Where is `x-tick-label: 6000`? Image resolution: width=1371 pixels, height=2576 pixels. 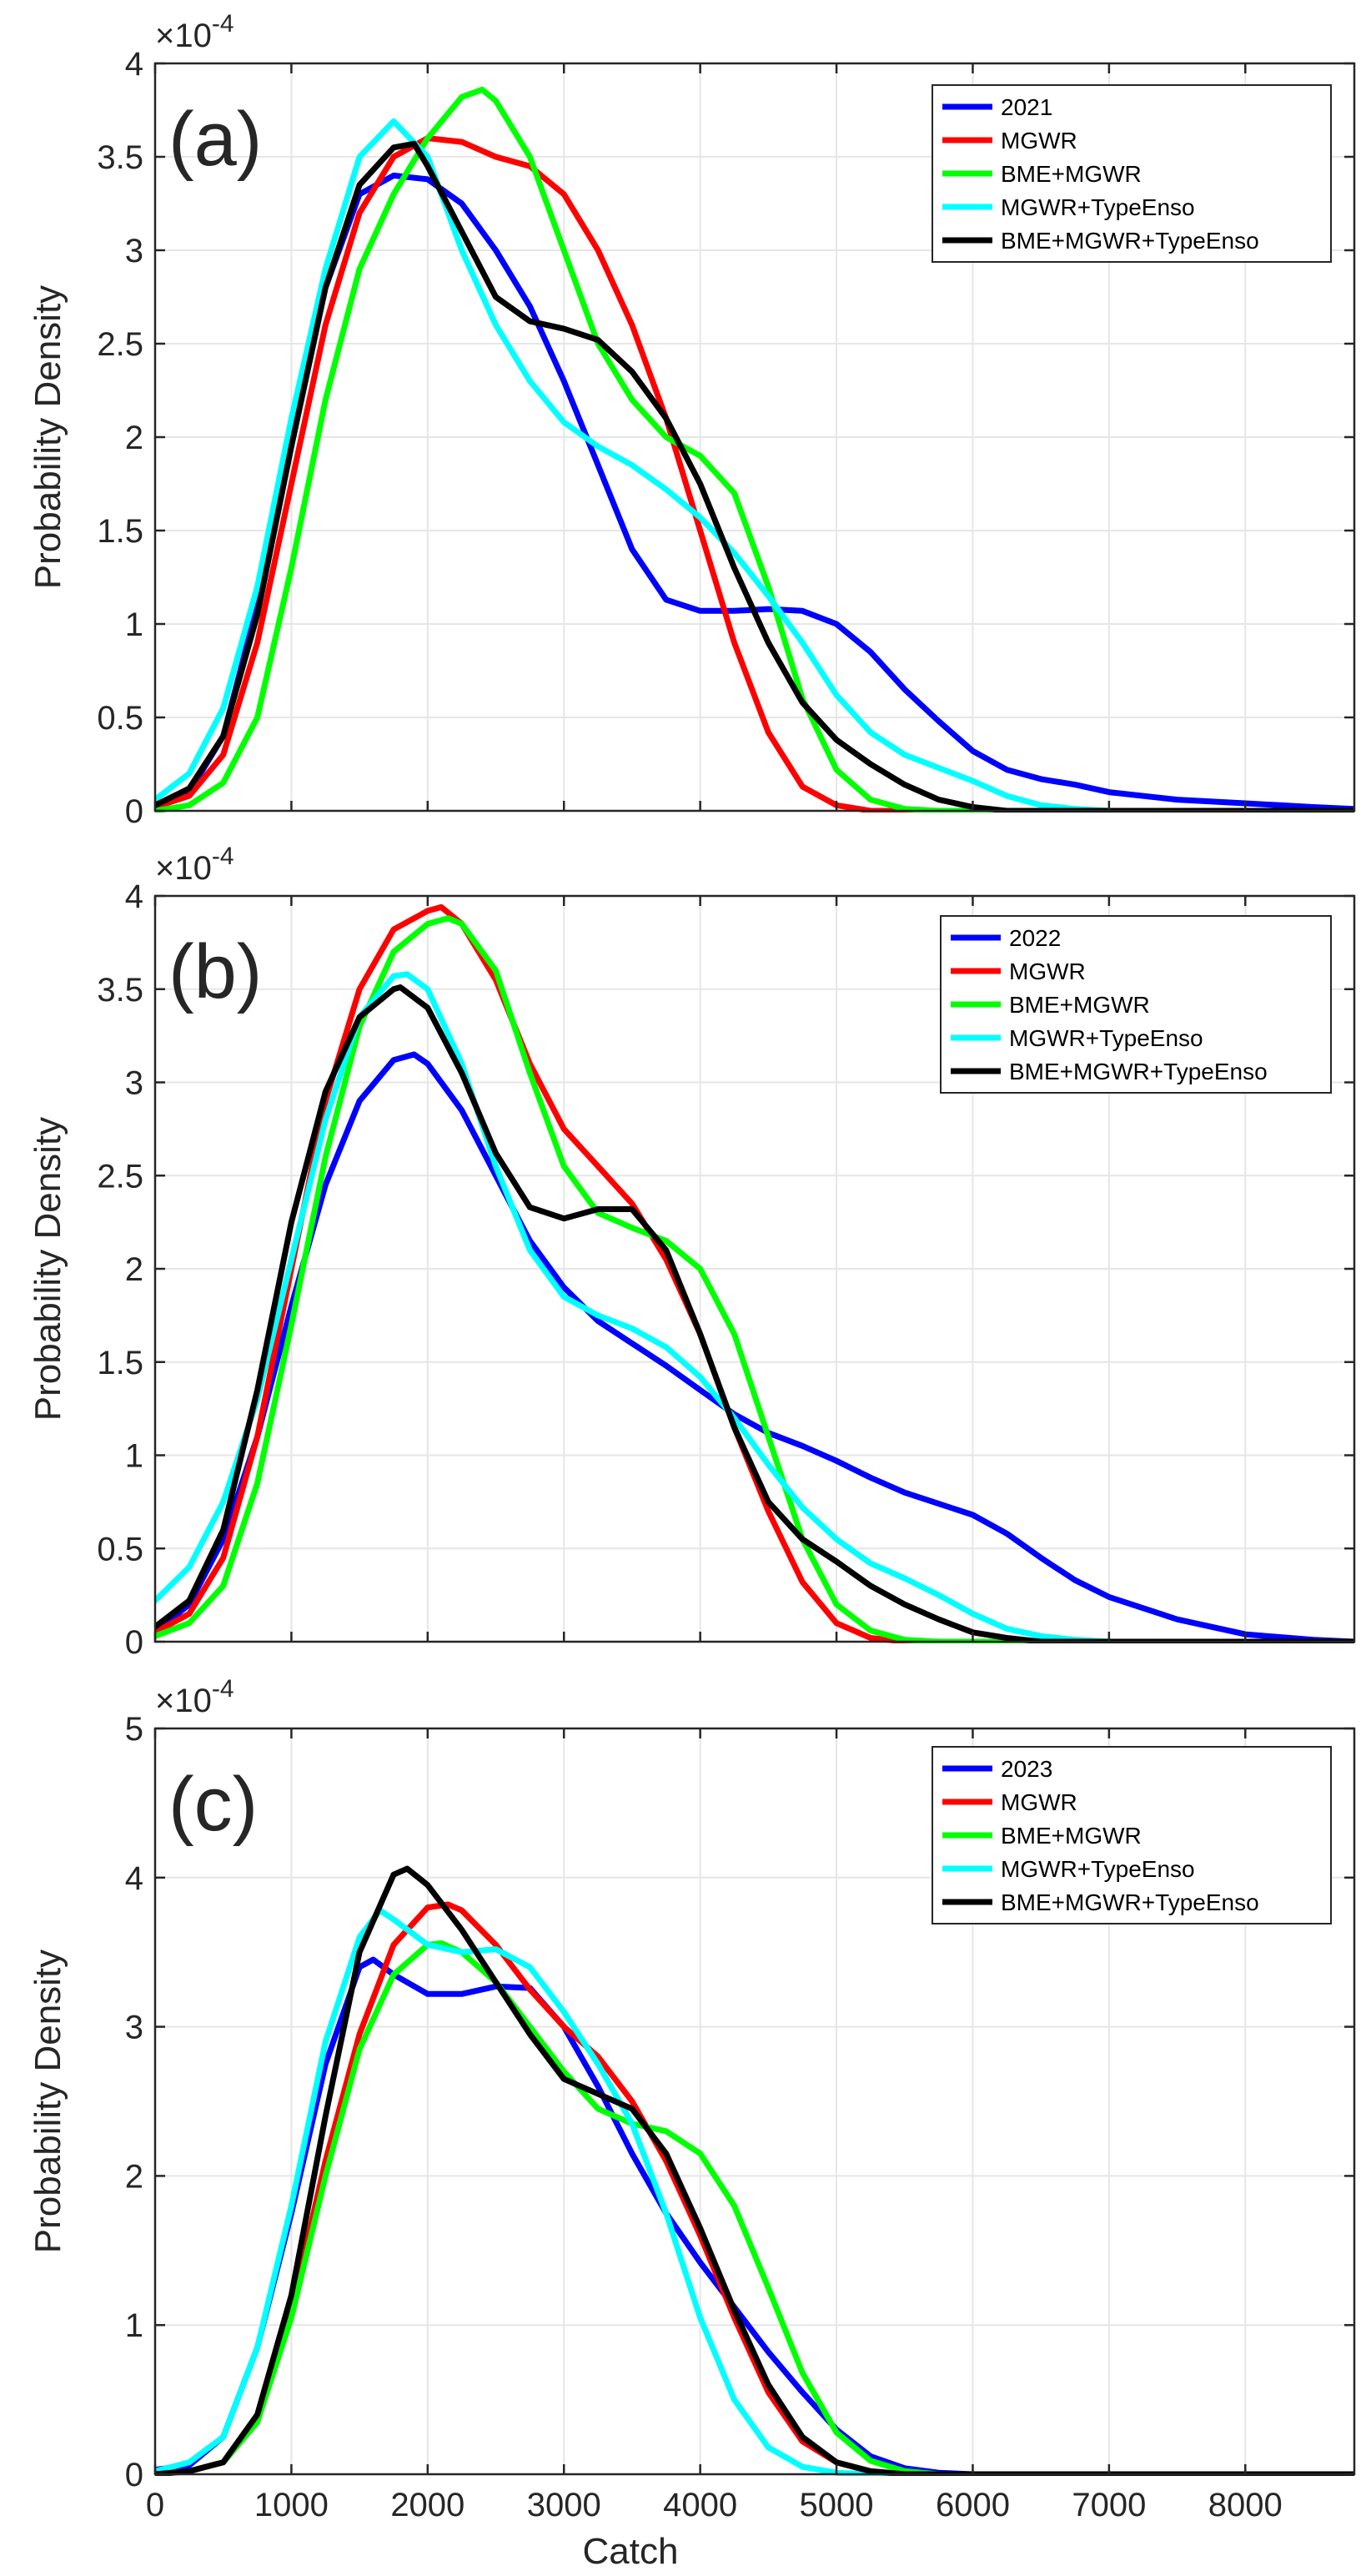
x-tick-label: 6000 is located at coordinates (973, 2505).